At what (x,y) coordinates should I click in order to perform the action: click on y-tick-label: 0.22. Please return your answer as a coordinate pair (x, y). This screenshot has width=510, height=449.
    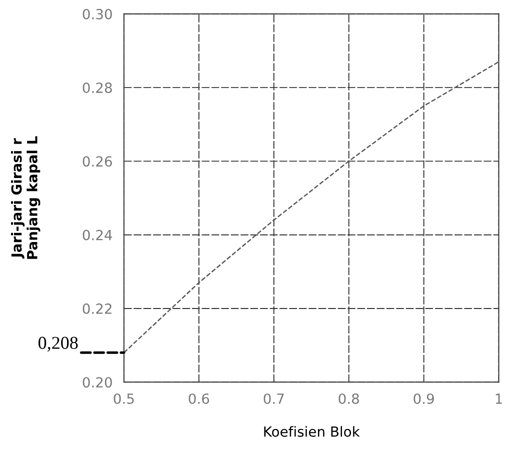
    Looking at the image, I should click on (97, 308).